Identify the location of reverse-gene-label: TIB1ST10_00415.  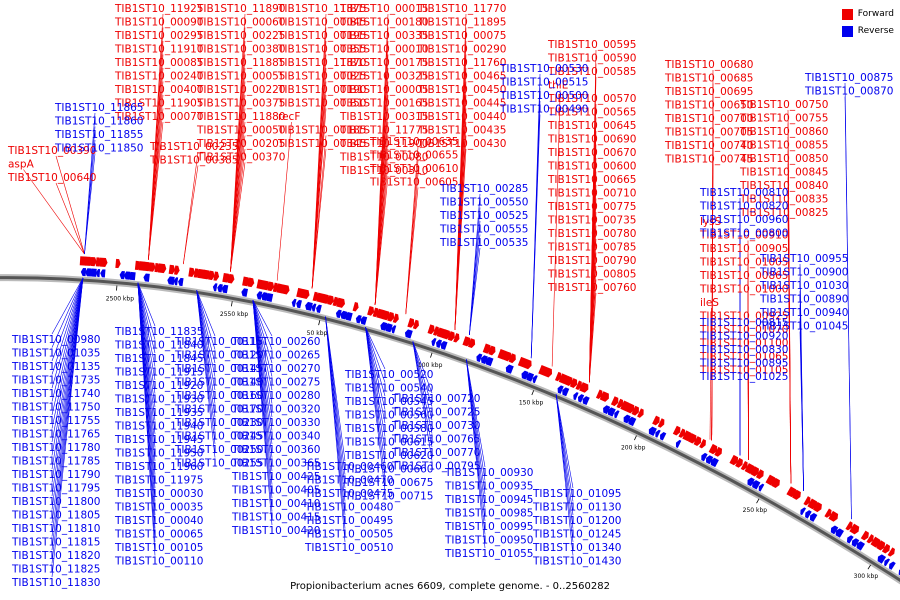
(276, 518).